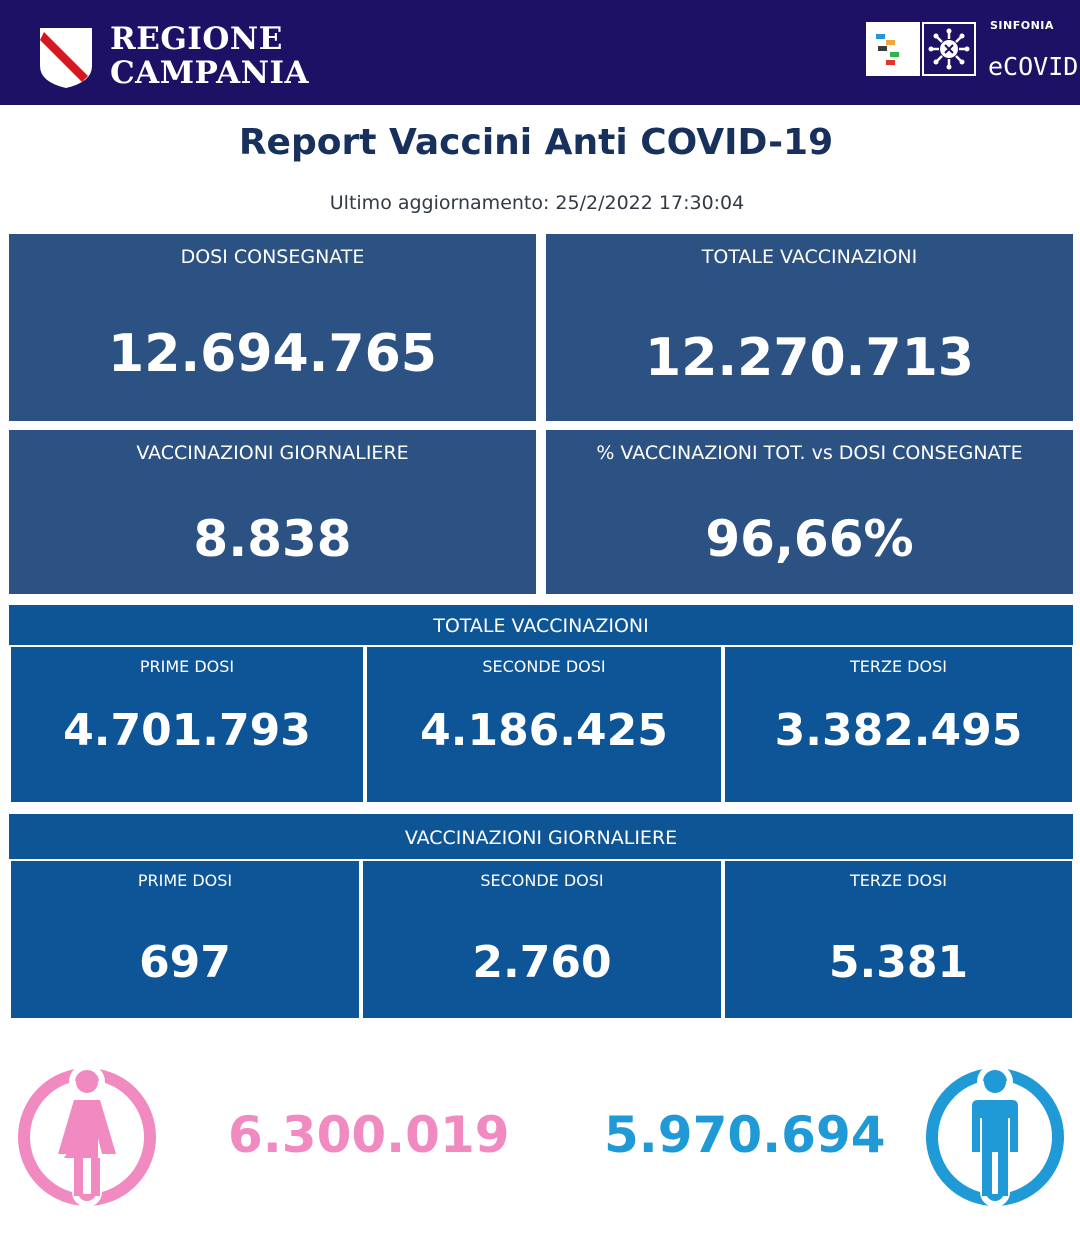  Describe the element at coordinates (541, 625) in the screenshot. I see `totale-band: TOTALE VACCINAZIONI` at that location.